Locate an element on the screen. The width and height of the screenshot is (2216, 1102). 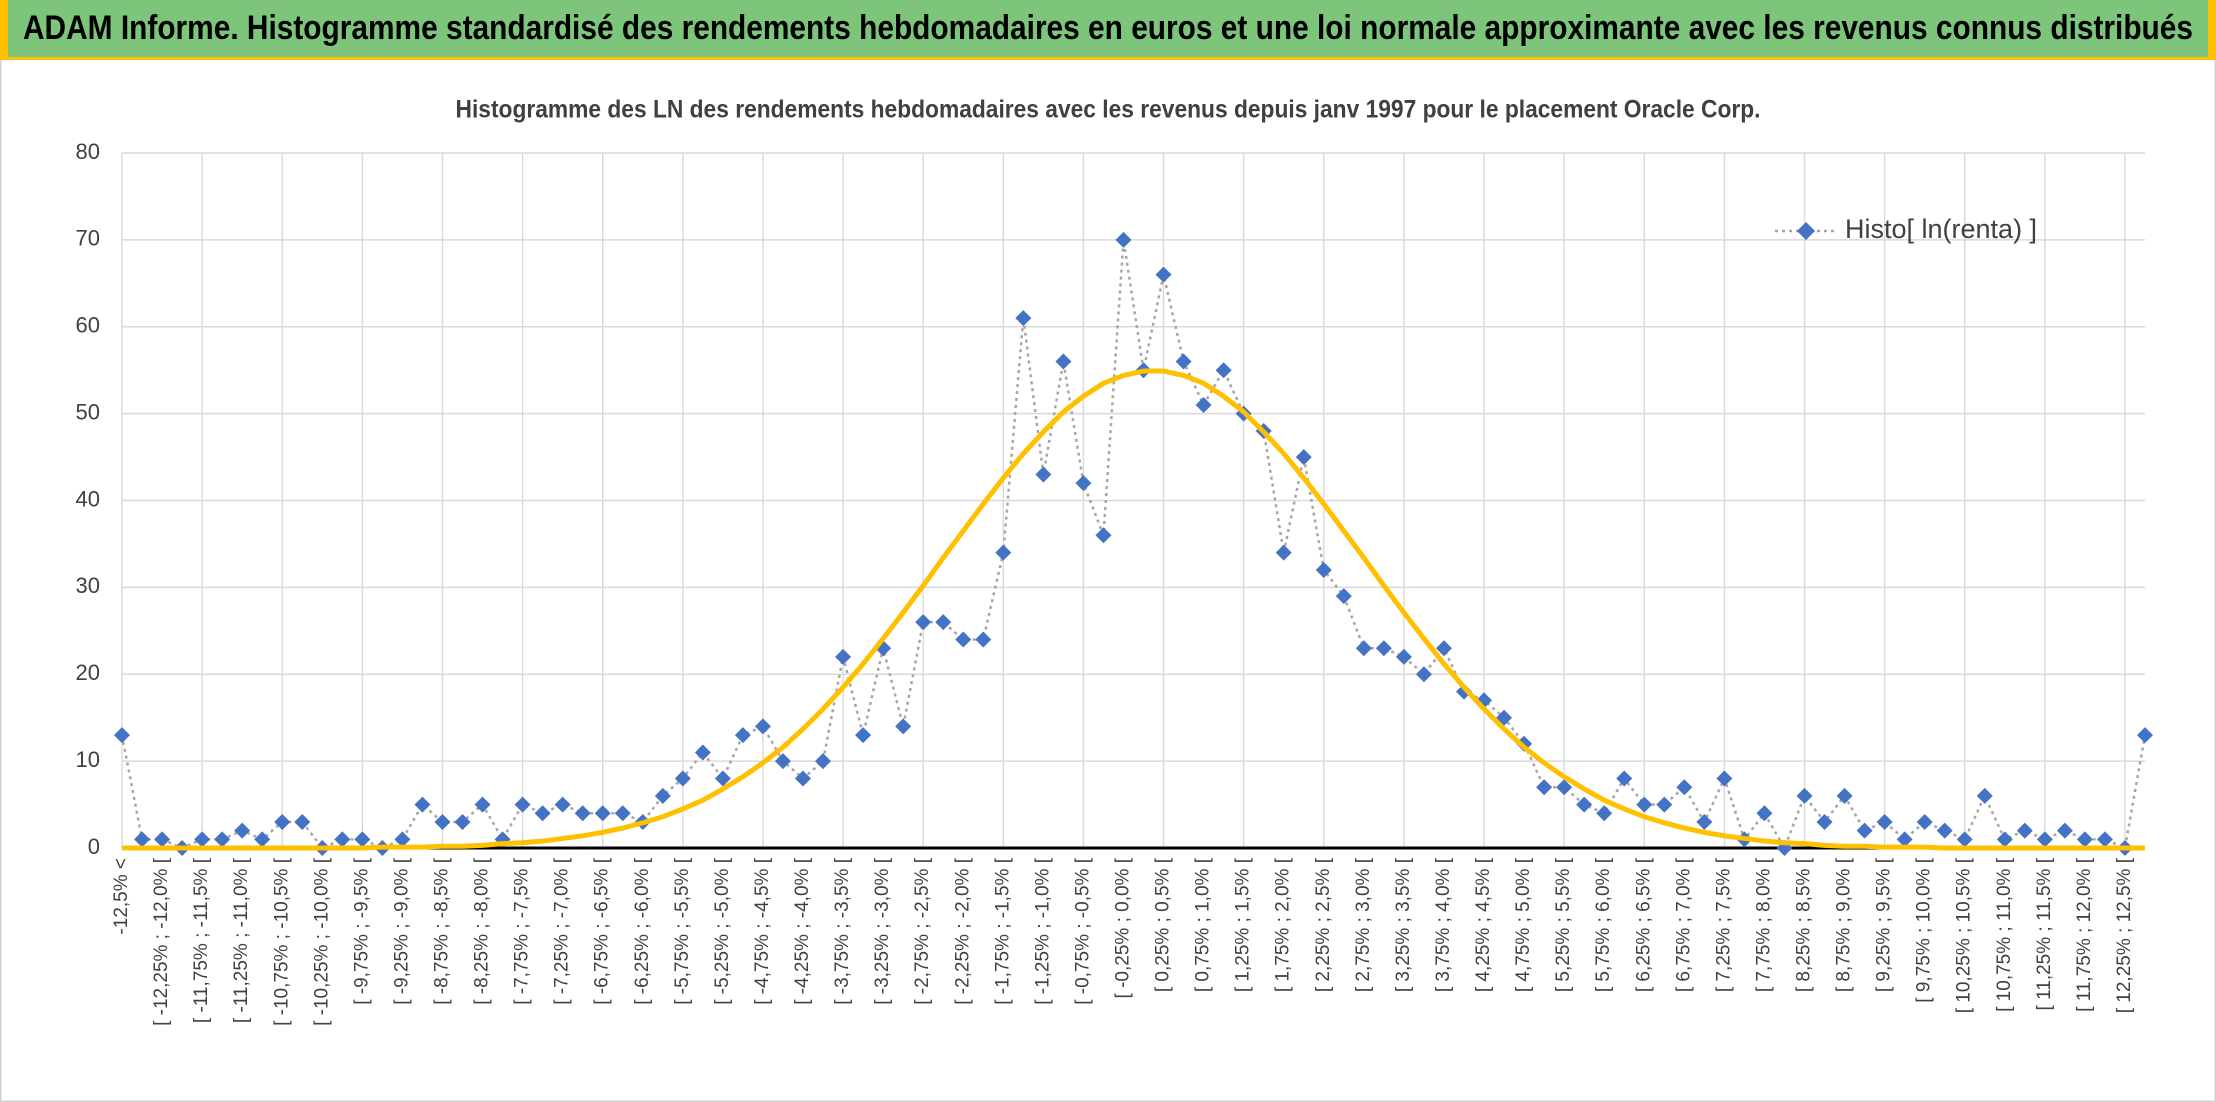
x-tick-label: [ -7,75% ; -7,5% [ is located at coordinates (522, 931).